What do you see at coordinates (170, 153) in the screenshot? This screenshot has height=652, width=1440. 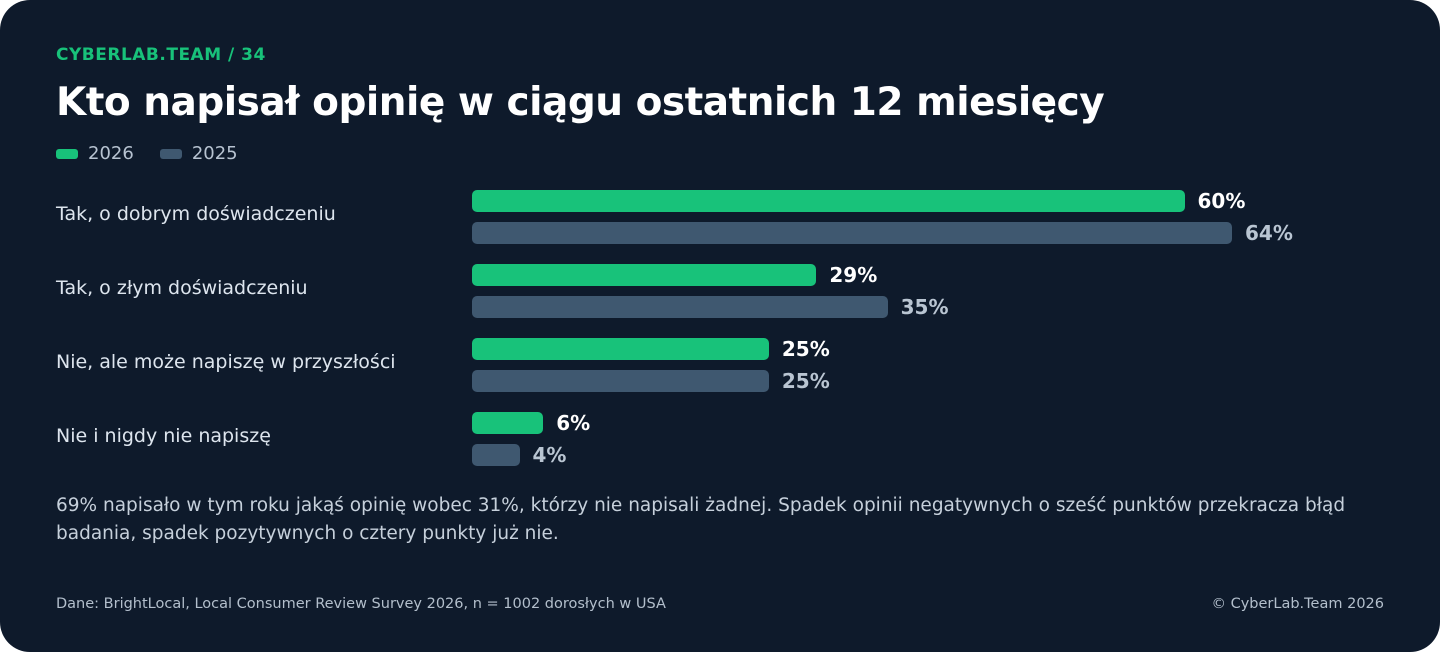 I see `legend-swatch-2025` at bounding box center [170, 153].